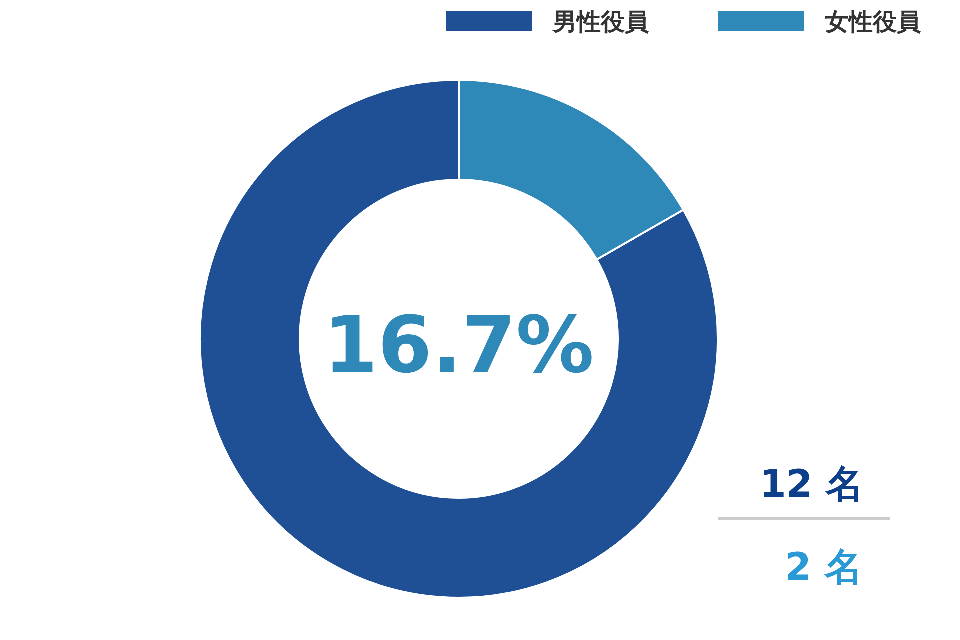  Describe the element at coordinates (824, 567) in the screenshot. I see `text: 2 名` at that location.